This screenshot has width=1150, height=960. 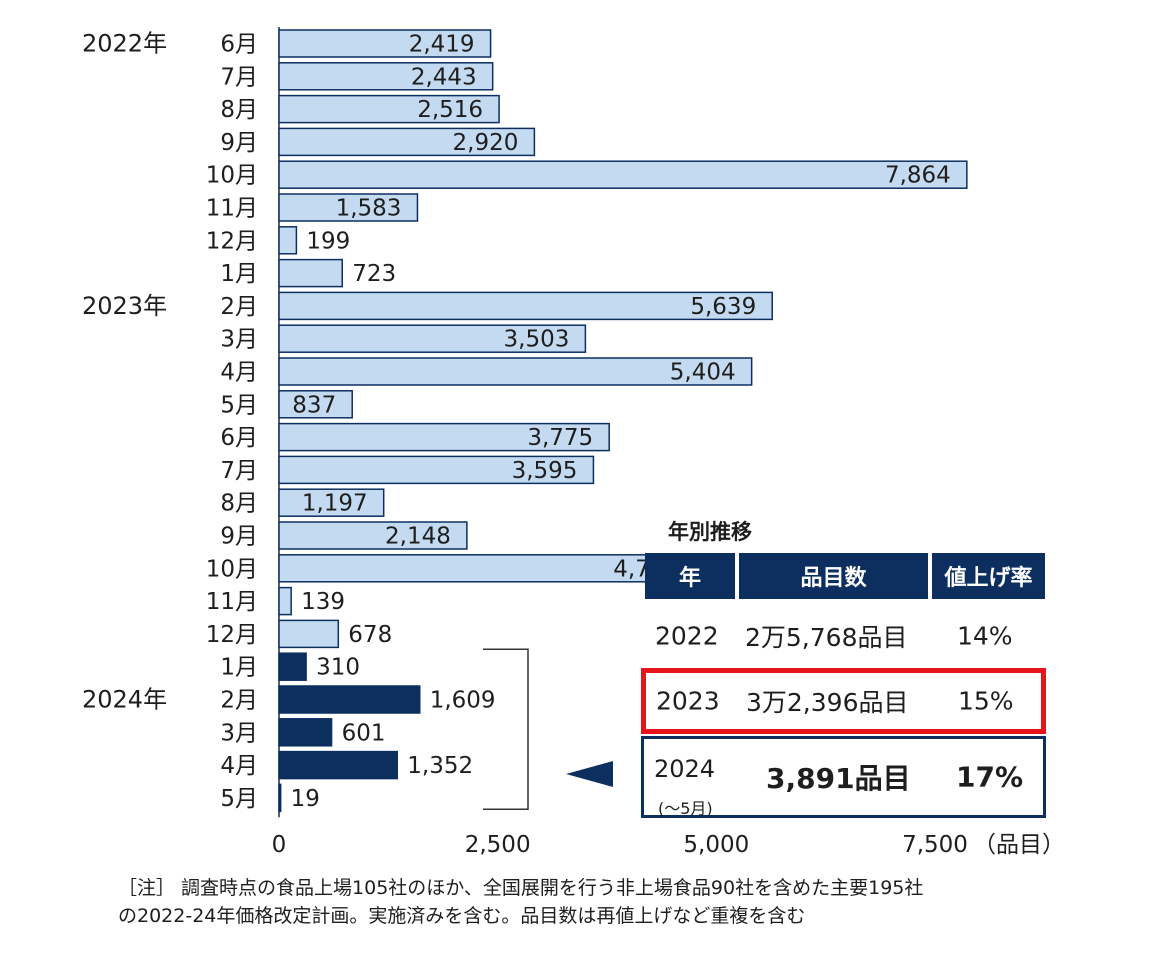 I want to click on summary-row-2024: 2024 (～5月) 3,891品目 17%, so click(x=843, y=777).